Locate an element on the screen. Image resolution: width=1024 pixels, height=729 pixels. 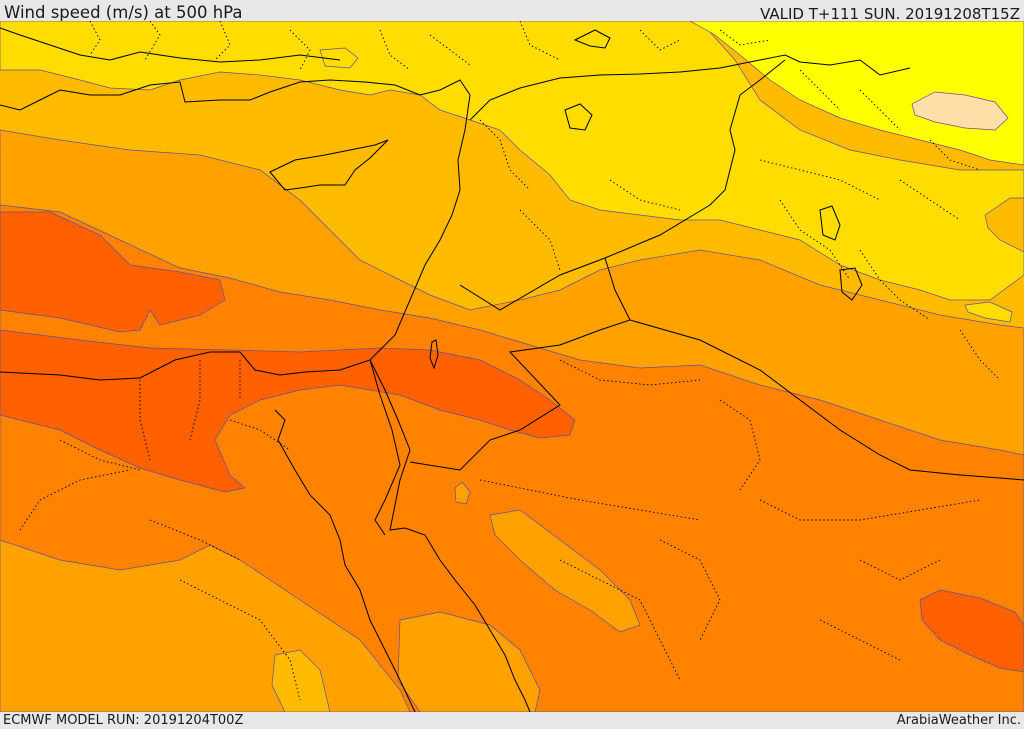
band-gold-patch is located at coordinates (339, 58).